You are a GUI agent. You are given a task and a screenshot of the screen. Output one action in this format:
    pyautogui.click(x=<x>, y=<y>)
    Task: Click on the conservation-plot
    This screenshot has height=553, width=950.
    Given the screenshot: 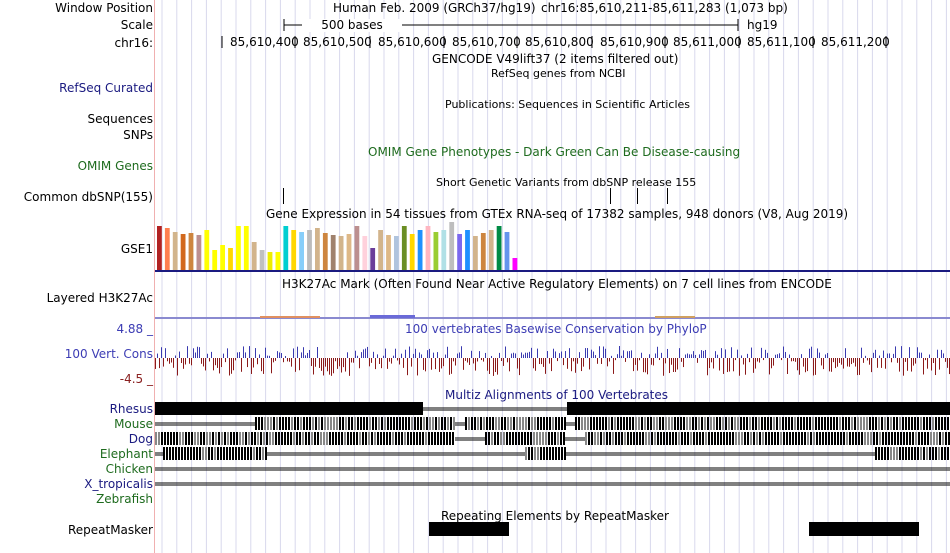 What is the action you would take?
    pyautogui.click(x=552, y=361)
    